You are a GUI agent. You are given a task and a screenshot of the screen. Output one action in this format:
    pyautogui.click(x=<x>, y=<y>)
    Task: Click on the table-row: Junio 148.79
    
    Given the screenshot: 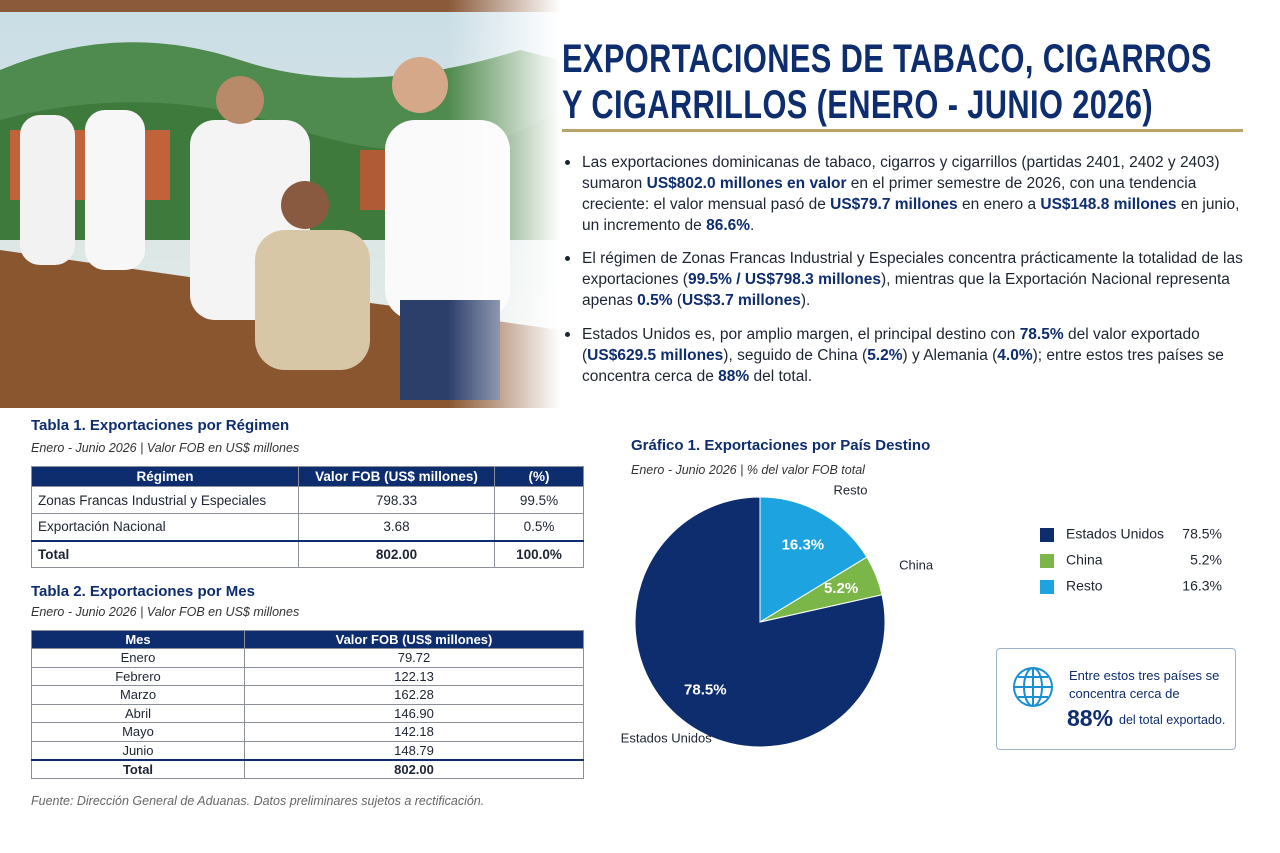 What is the action you would take?
    pyautogui.click(x=307, y=750)
    